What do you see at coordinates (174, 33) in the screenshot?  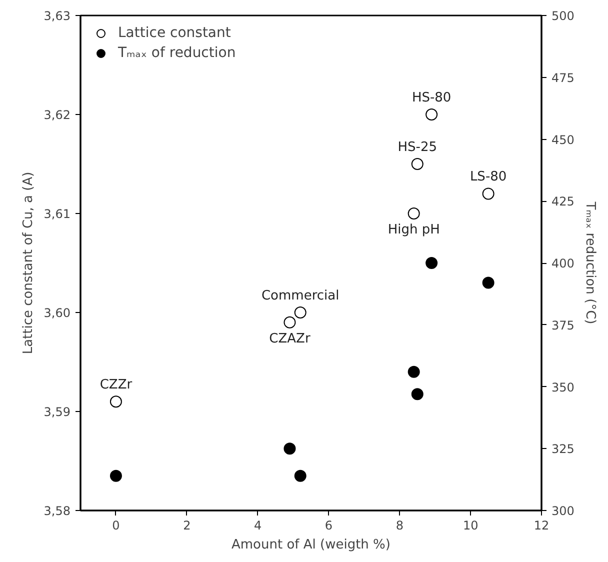 I see `legend-label: Lattice constant` at bounding box center [174, 33].